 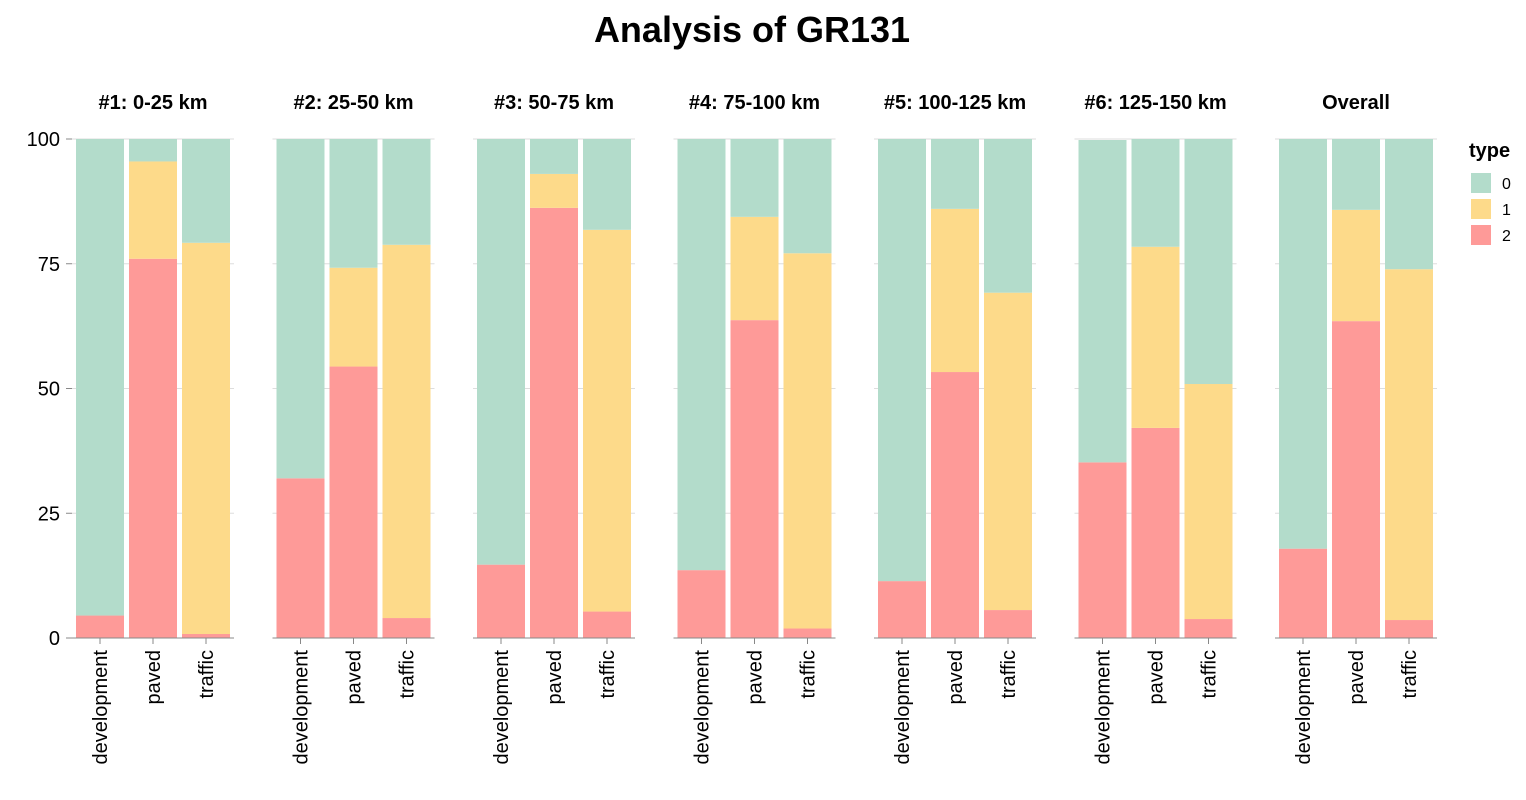 What do you see at coordinates (1155, 103) in the screenshot?
I see `facet-title: #6: 125-150 km` at bounding box center [1155, 103].